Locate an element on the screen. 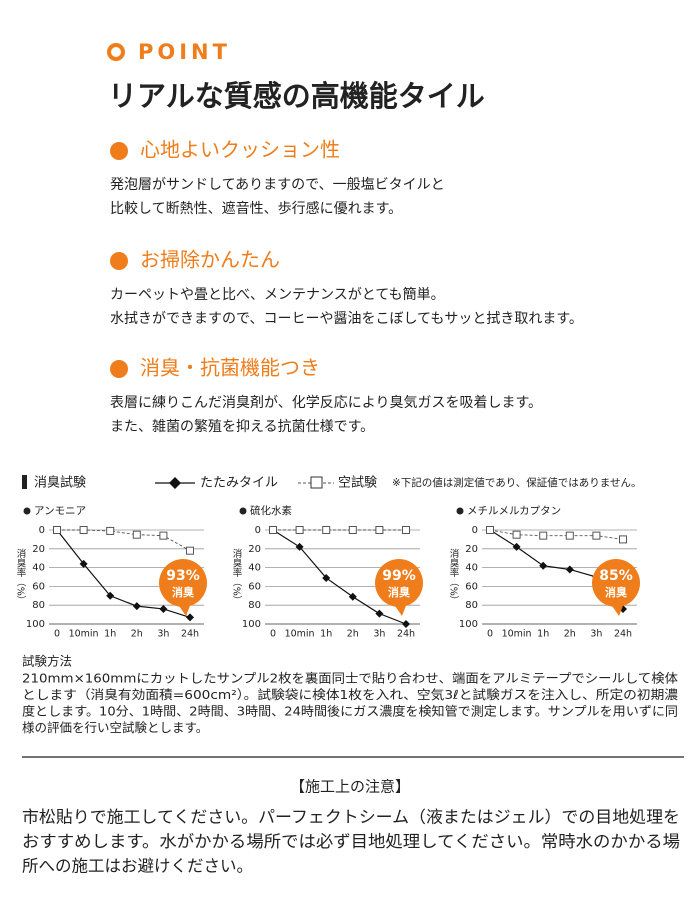 The width and height of the screenshot is (700, 900). feature-text: 比較して断熱性、遮音性、歩行感に優れます。 is located at coordinates (256, 208).